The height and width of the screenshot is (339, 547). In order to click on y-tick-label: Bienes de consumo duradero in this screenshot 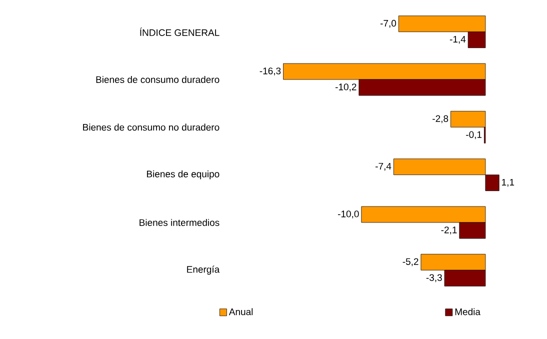, I will do `click(158, 79)`.